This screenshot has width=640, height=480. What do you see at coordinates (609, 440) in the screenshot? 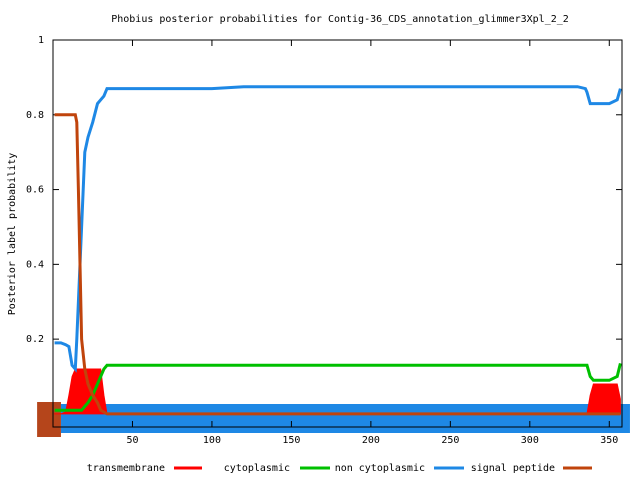
I see `x-tick-label: 350` at bounding box center [609, 440].